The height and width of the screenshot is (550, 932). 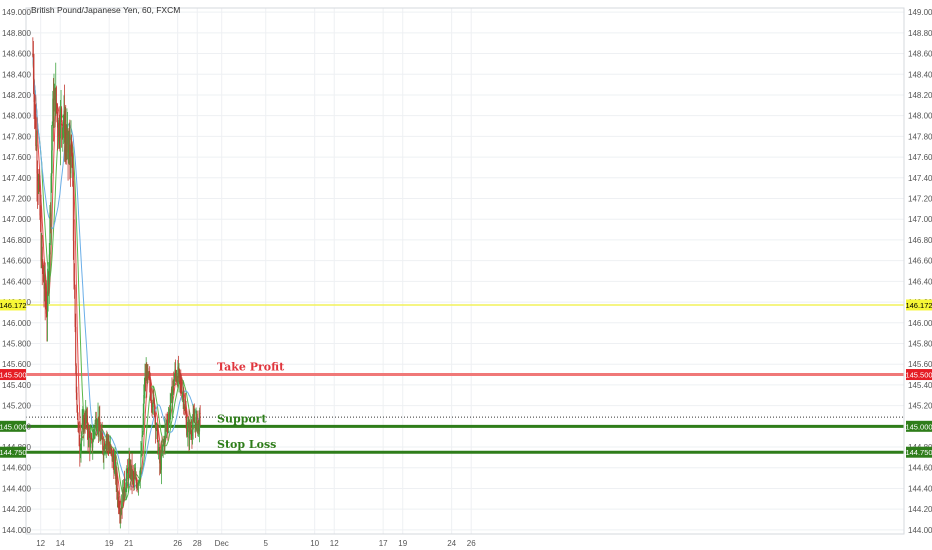 I want to click on y-tick-label-left: 144.000, so click(x=16, y=530).